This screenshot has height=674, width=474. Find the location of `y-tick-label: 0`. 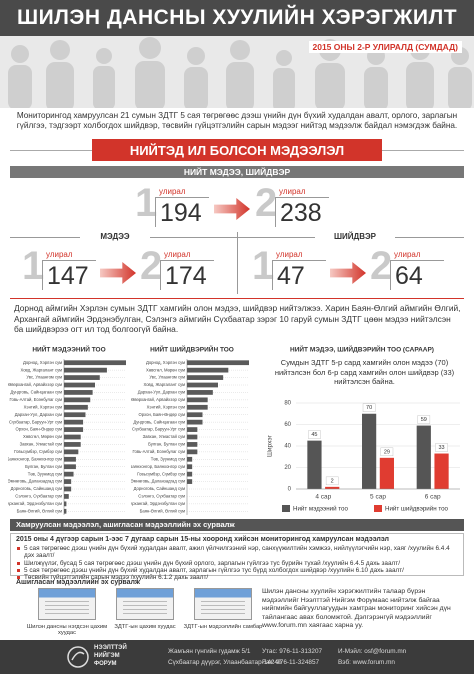

y-tick-label: 0 is located at coordinates (290, 490).